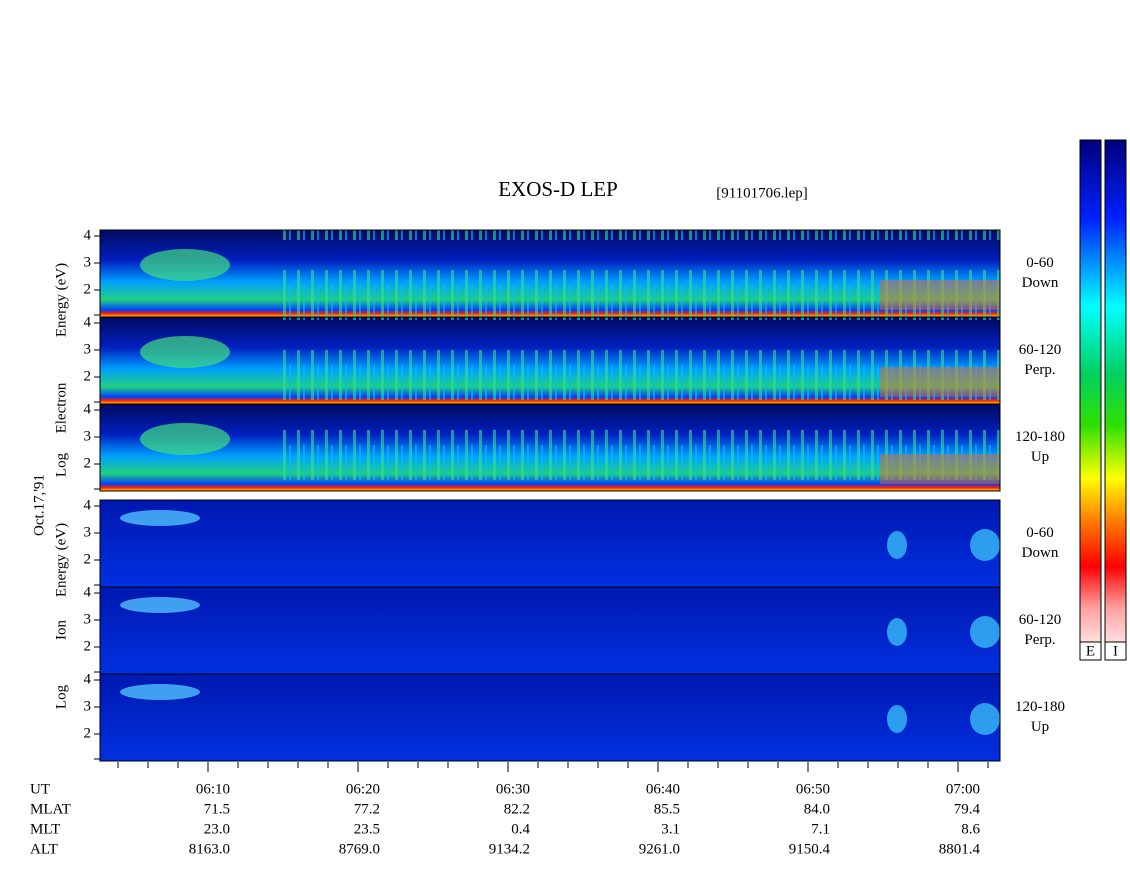  Describe the element at coordinates (363, 789) in the screenshot. I see `row-value: 06:20` at that location.